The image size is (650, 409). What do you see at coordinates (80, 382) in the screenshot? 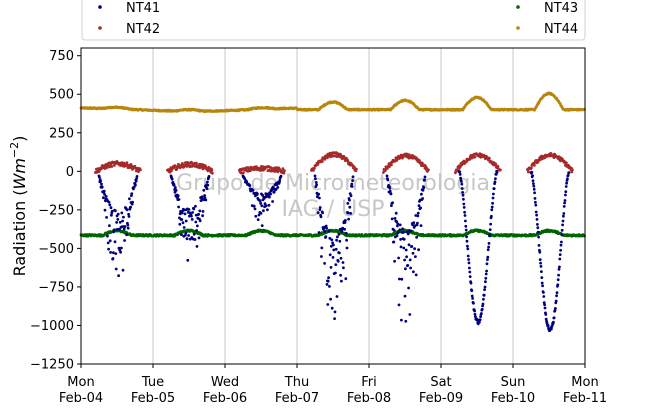
I see `x-tick-label-day: Mon` at bounding box center [80, 382].